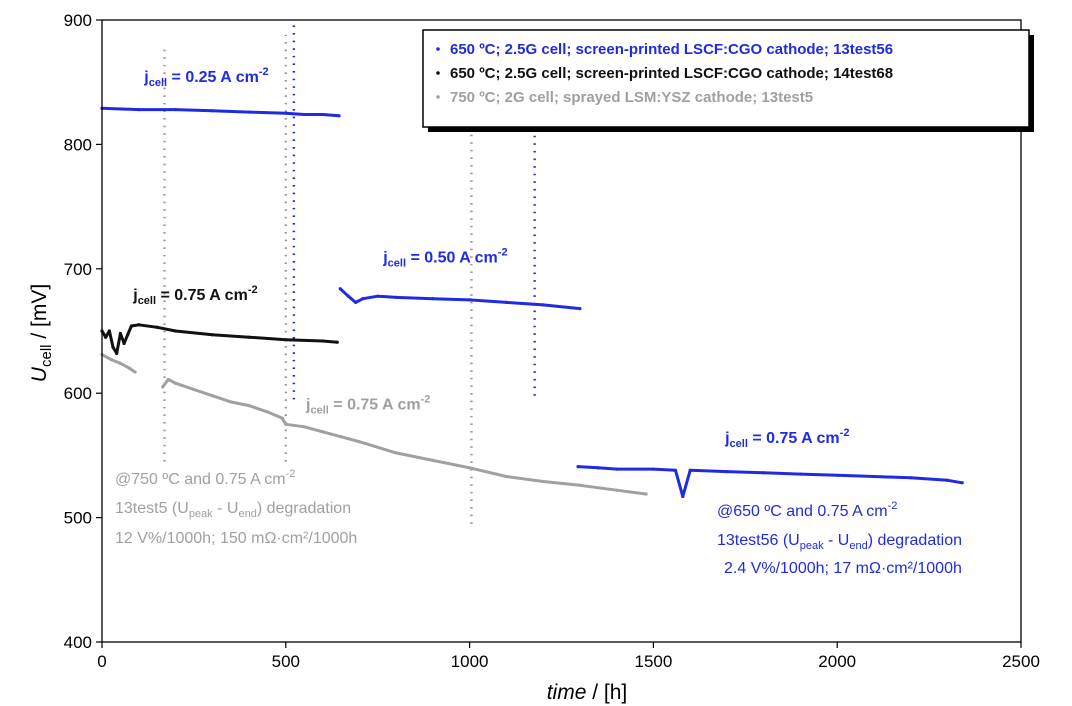  Describe the element at coordinates (587, 692) in the screenshot. I see `x-axis-title: time / [h]` at that location.